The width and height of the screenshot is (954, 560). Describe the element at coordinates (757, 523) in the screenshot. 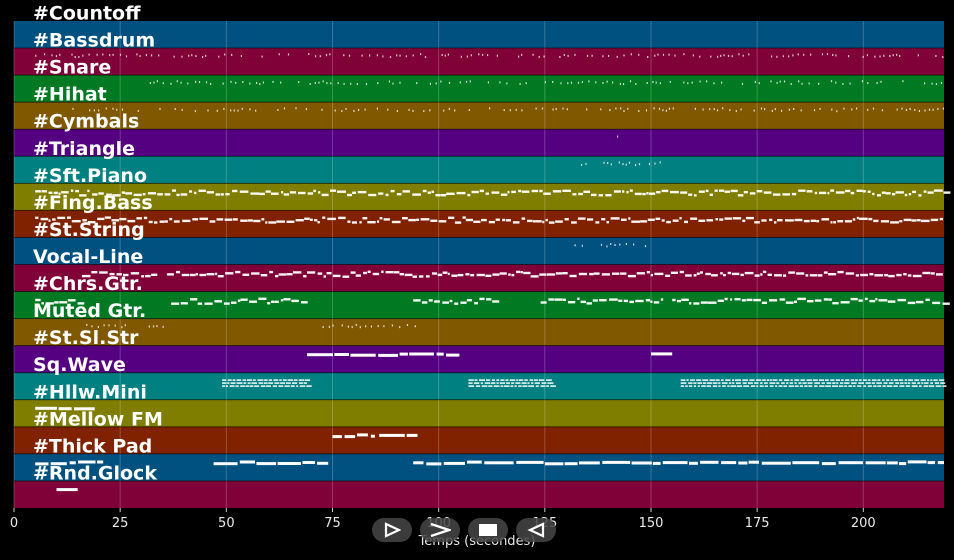

I see `x-tick-label: 175` at that location.